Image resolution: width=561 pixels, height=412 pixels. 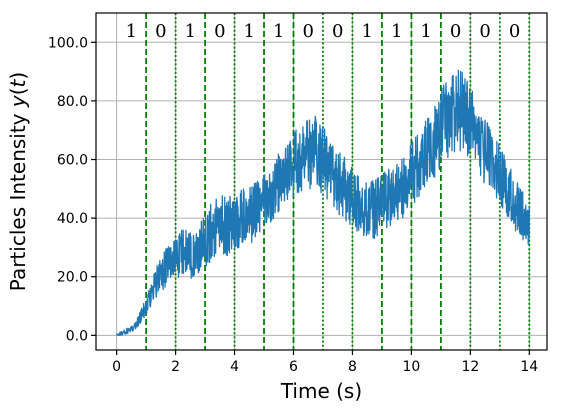 What do you see at coordinates (321, 391) in the screenshot?
I see `x-axis-title: Time (s)` at bounding box center [321, 391].